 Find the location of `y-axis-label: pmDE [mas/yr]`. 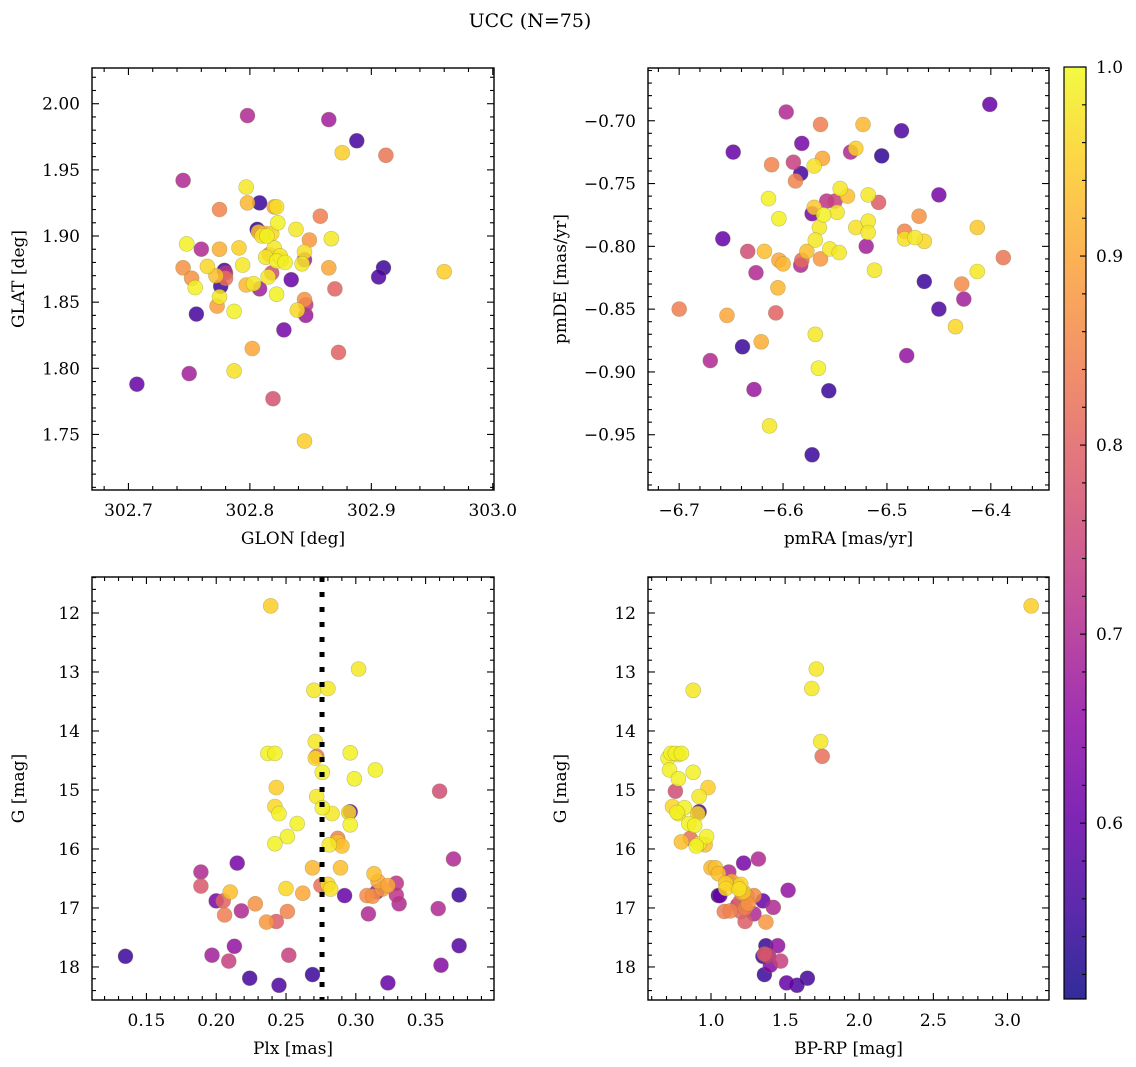

y-axis-label: pmDE [mas/yr] is located at coordinates (561, 279).